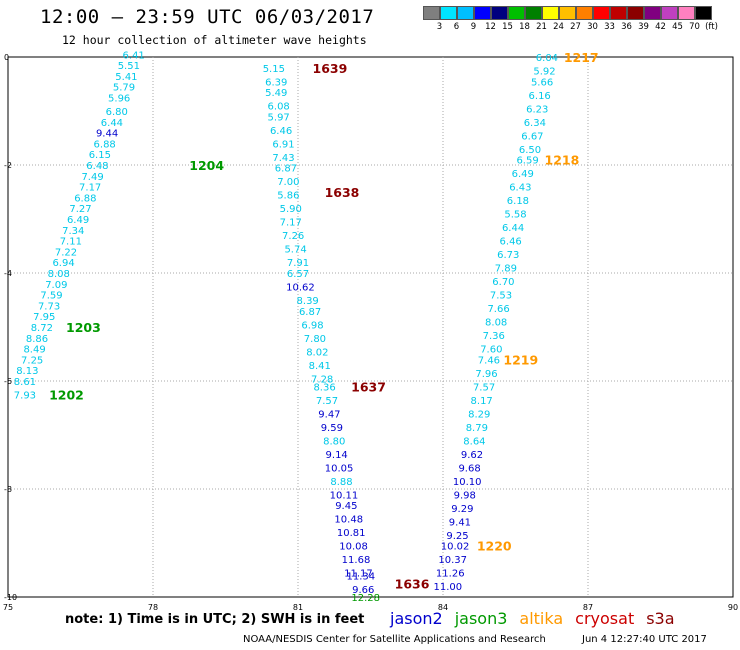 This screenshot has width=740, height=650. What do you see at coordinates (609, 27) in the screenshot?
I see `color-scale-label: 33` at bounding box center [609, 27].